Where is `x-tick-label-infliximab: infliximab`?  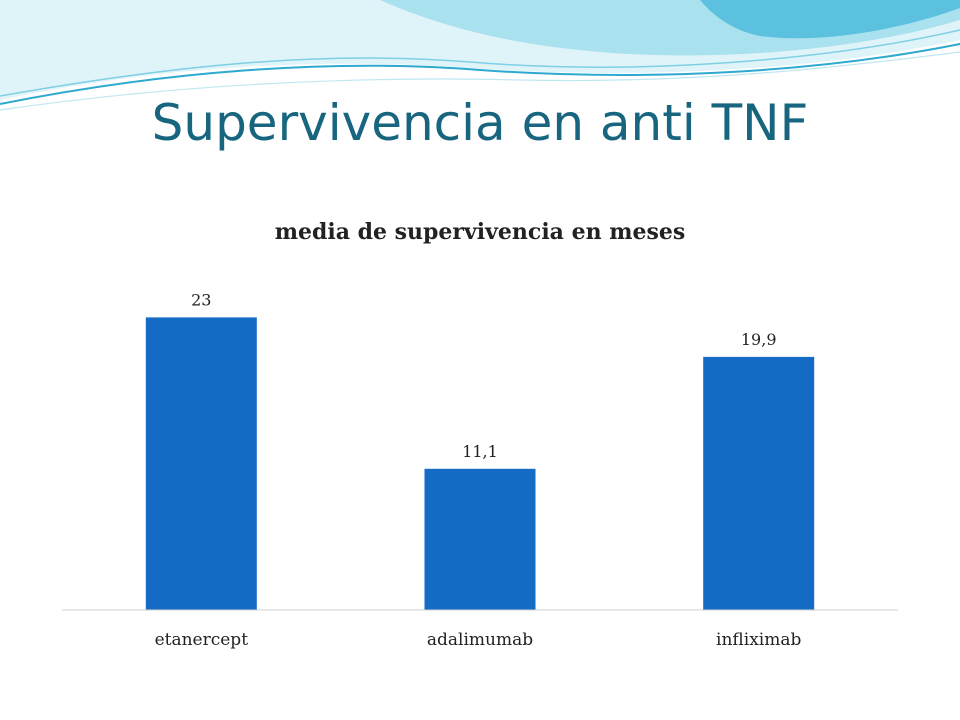
x-tick-label-infliximab: infliximab is located at coordinates (758, 640).